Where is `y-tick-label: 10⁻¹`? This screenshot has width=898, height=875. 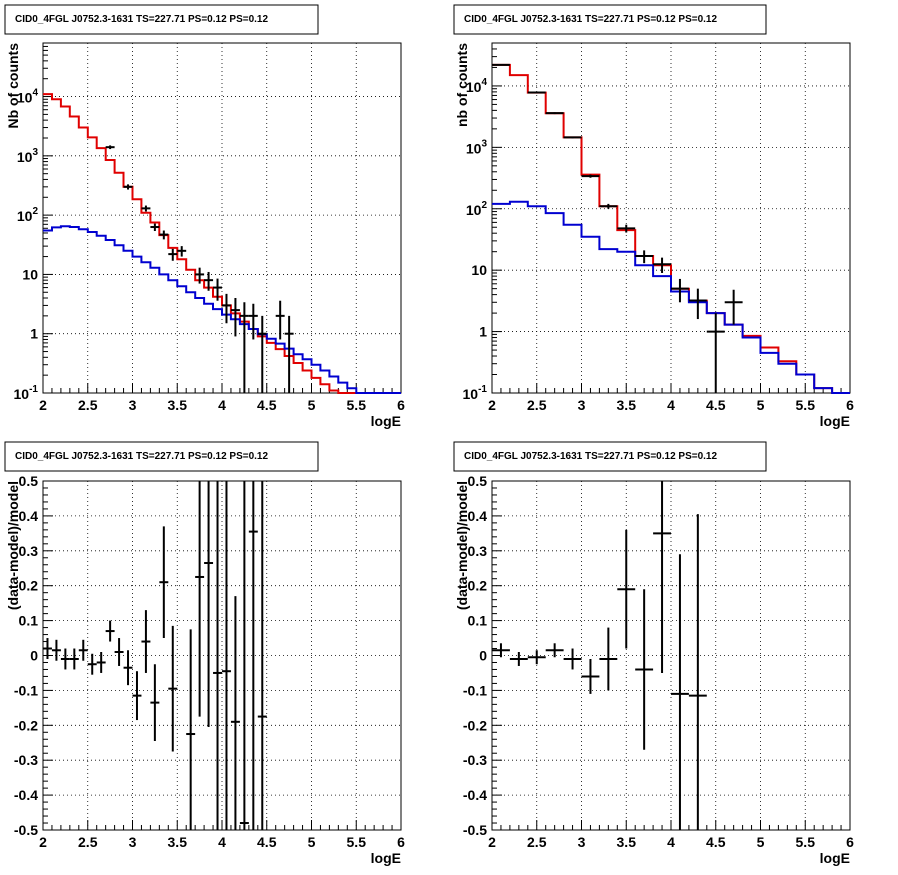
y-tick-label: 10⁻¹ is located at coordinates (26, 393).